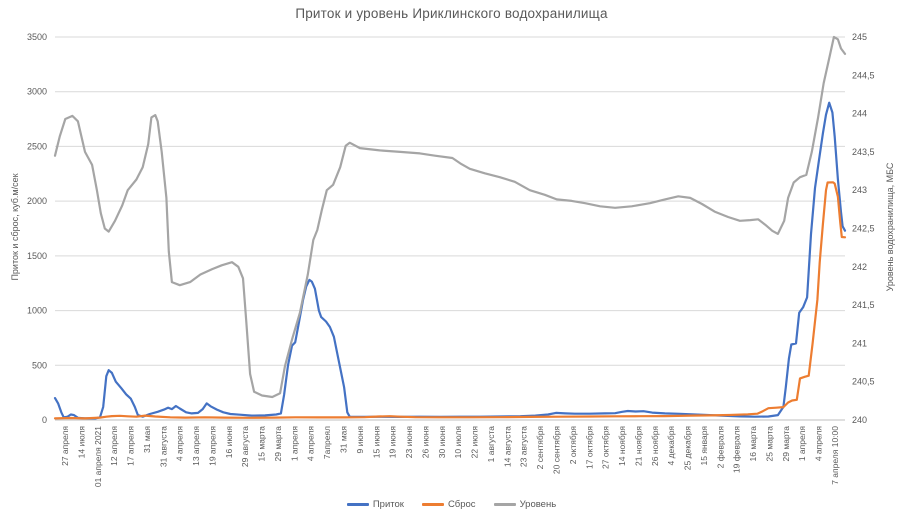  What do you see at coordinates (863, 305) in the screenshot?
I see `right-axis-tick-label: 241,5` at bounding box center [863, 305].